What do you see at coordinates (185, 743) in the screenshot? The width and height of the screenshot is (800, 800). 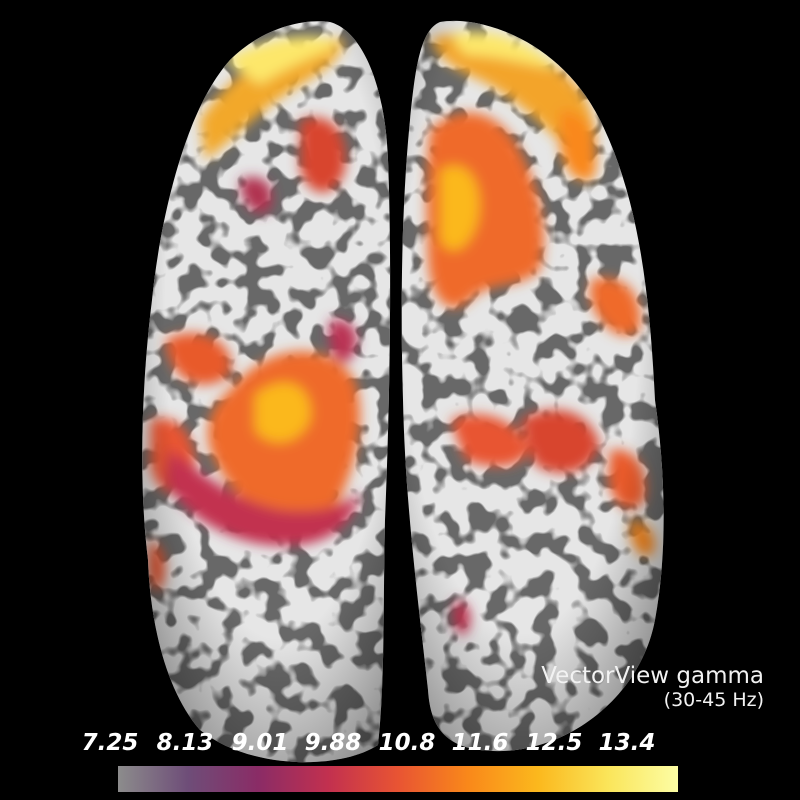 I see `colorbar-tick-label: 8.13` at bounding box center [185, 743].